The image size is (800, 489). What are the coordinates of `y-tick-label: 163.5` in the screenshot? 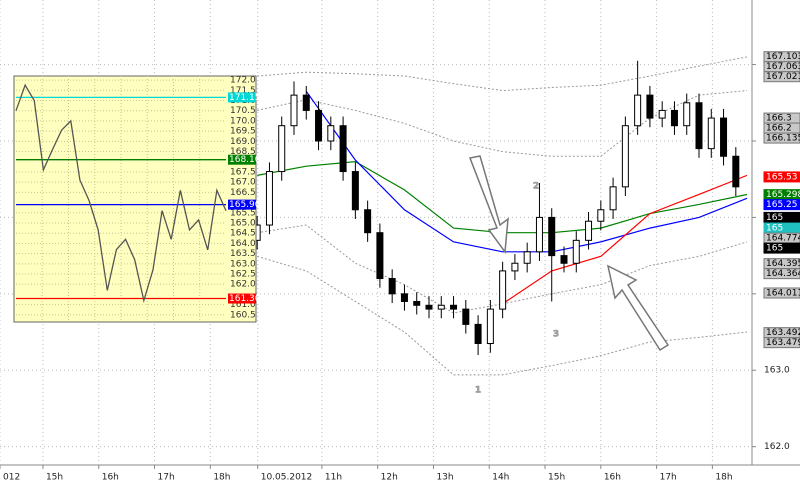 It's located at (243, 254).